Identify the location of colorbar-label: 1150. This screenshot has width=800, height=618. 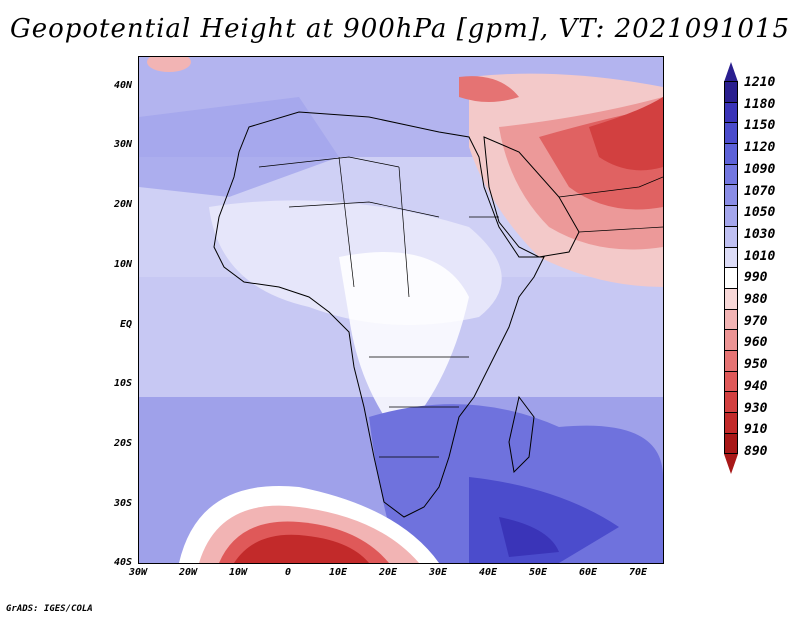
(760, 126).